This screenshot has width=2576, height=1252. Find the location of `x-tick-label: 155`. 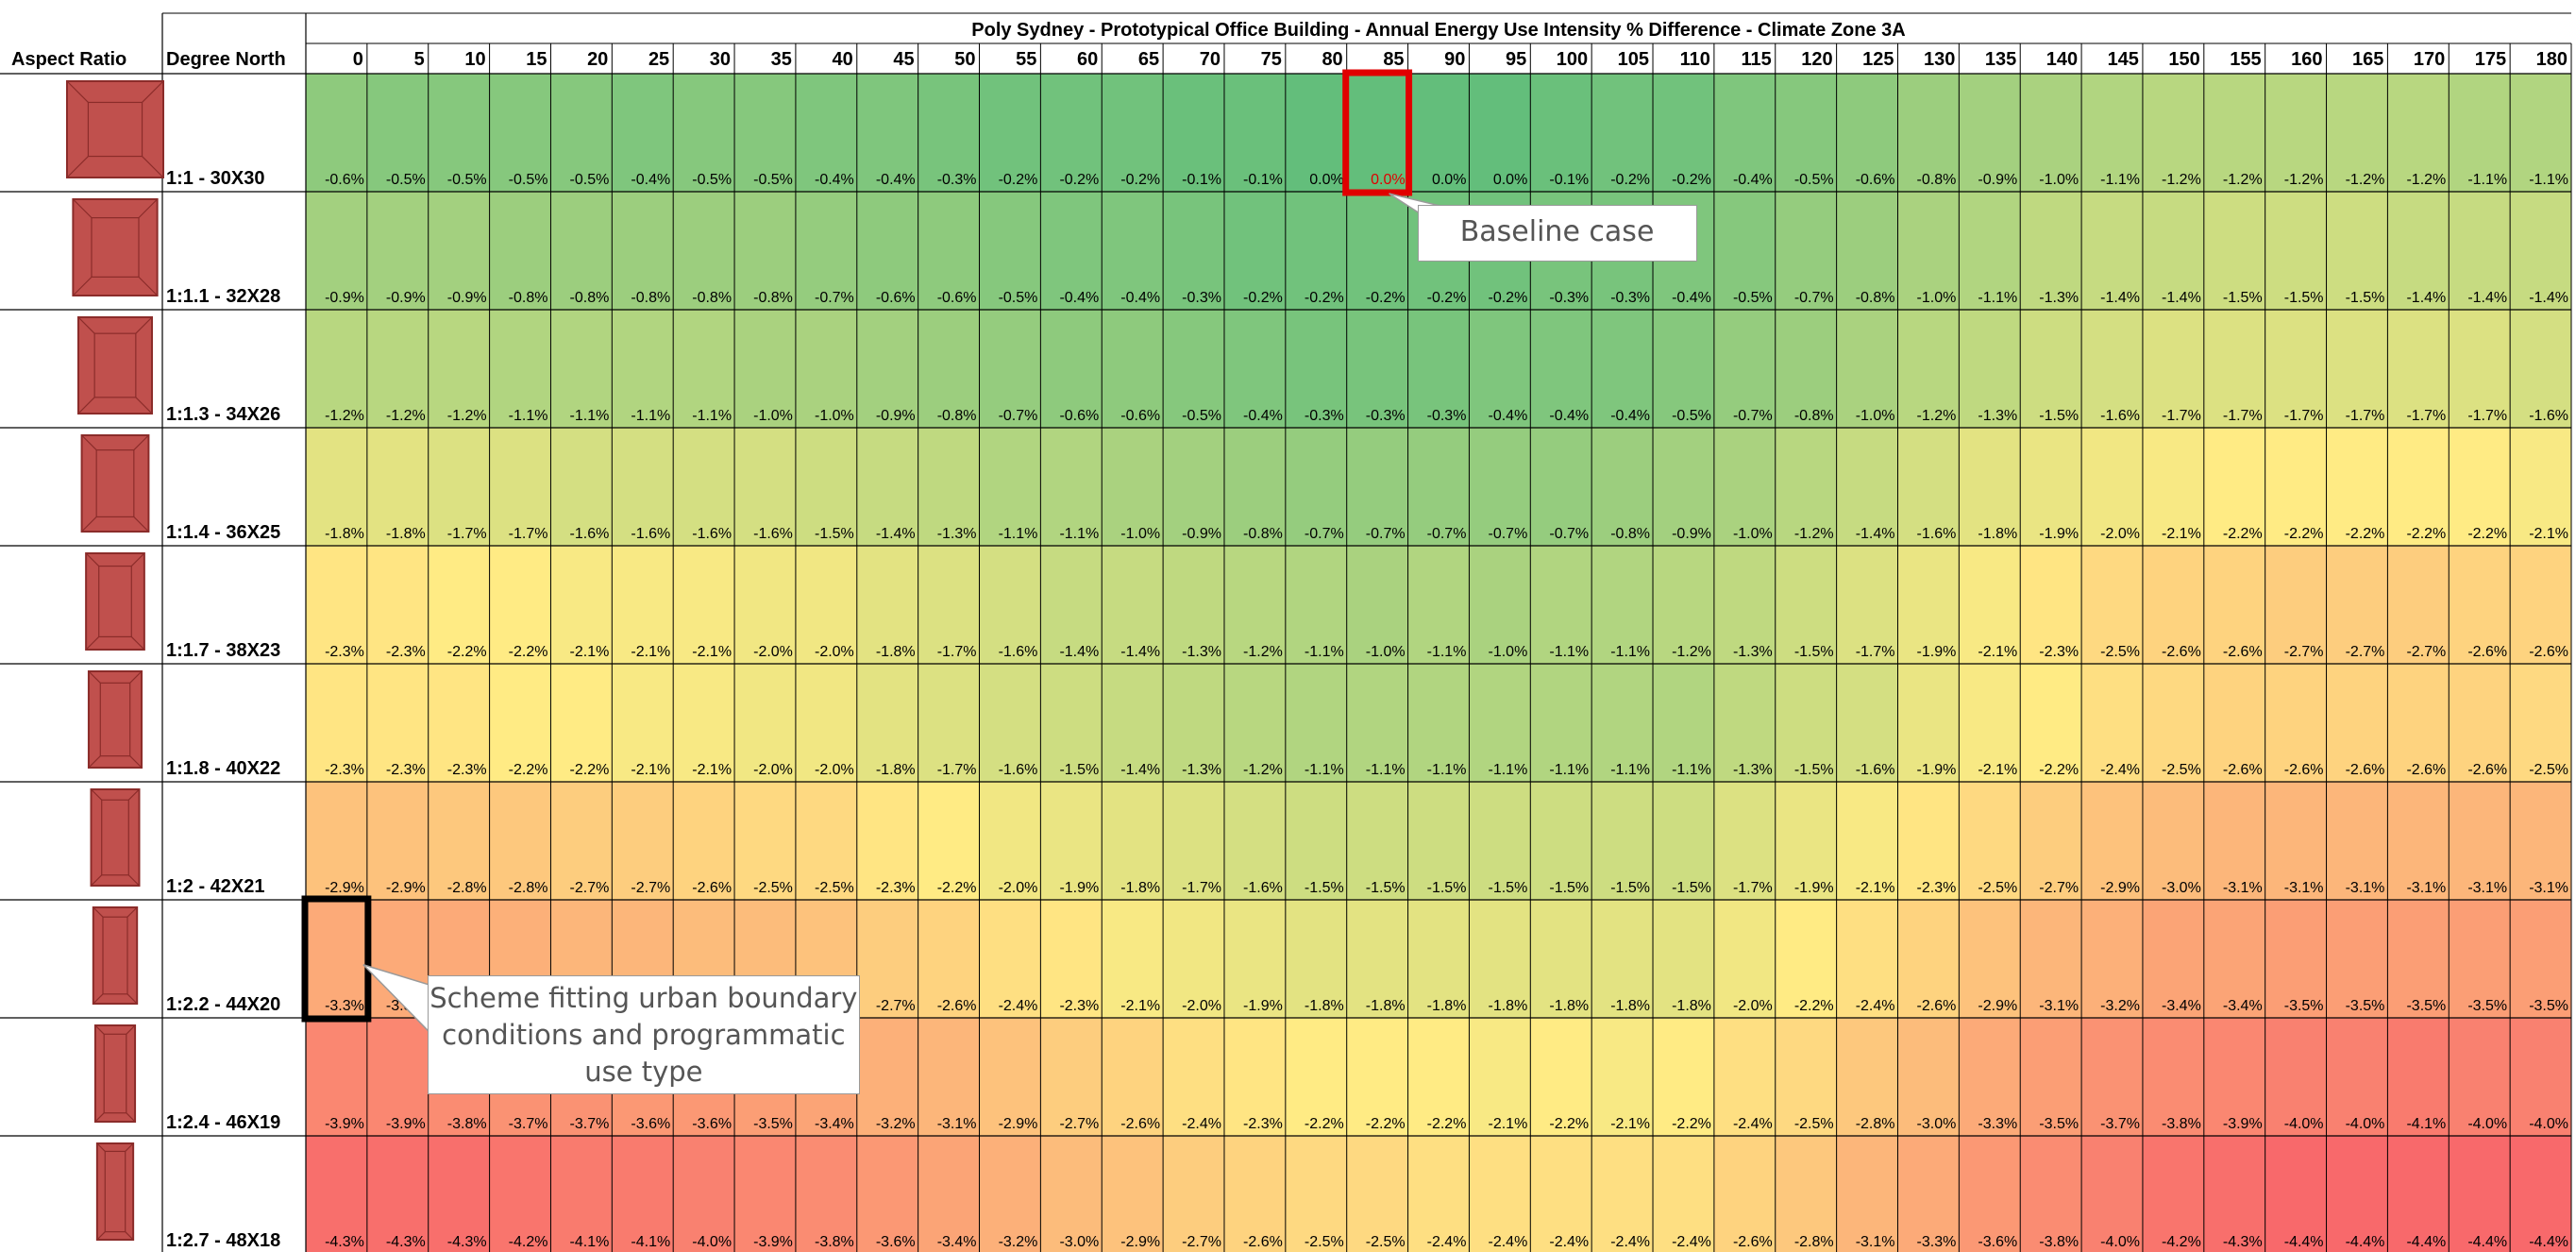

x-tick-label: 155 is located at coordinates (2245, 59).